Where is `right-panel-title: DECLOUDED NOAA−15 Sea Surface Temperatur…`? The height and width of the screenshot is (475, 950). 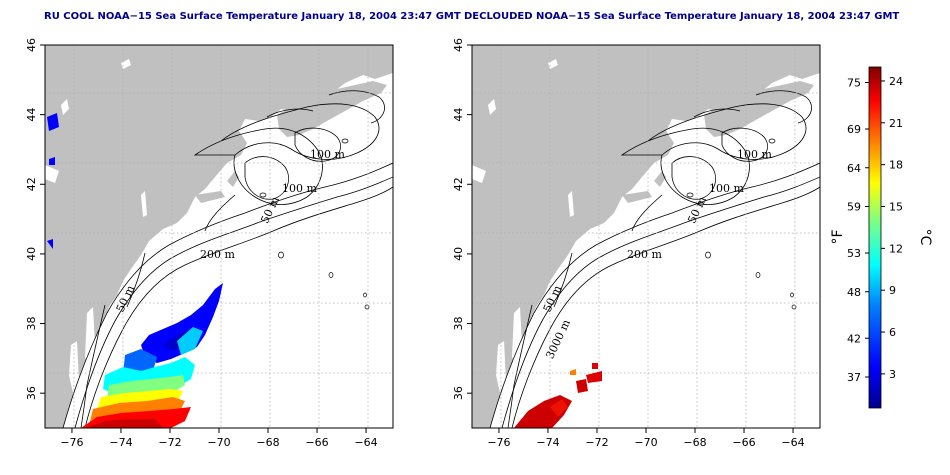 right-panel-title: DECLOUDED NOAA−15 Sea Surface Temperatur… is located at coordinates (682, 16).